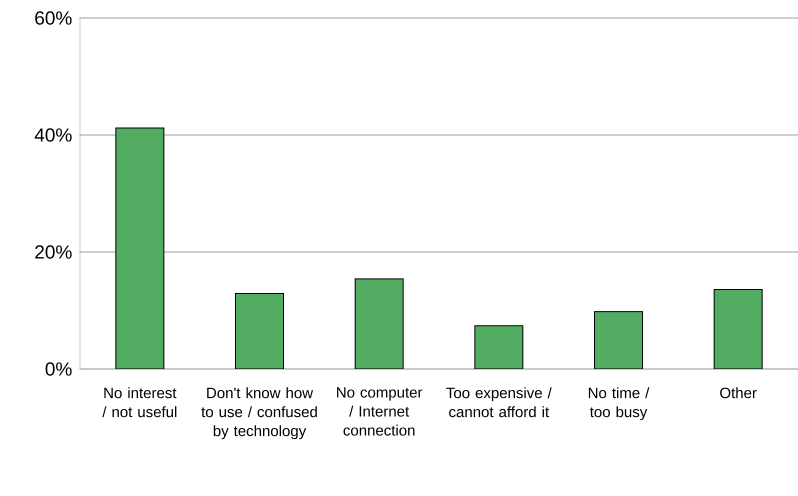 The height and width of the screenshot is (496, 798). What do you see at coordinates (53, 18) in the screenshot?
I see `y-tick-label: 60%` at bounding box center [53, 18].